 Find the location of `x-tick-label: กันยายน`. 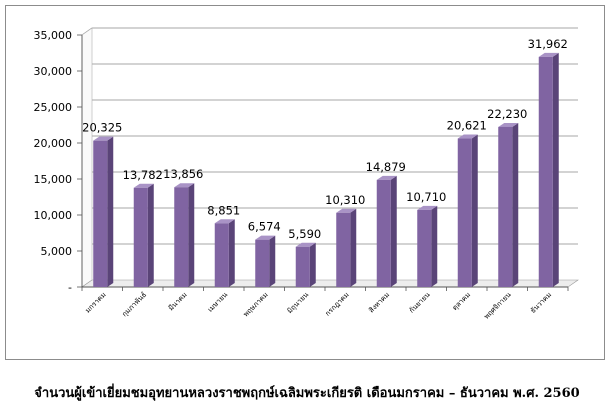

x-tick-label: กันยายน is located at coordinates (420, 303).